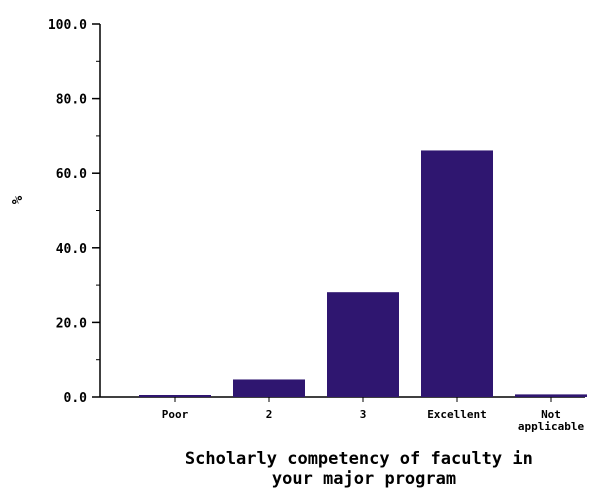  What do you see at coordinates (551, 414) in the screenshot?
I see `x-tick-label-line: Not` at bounding box center [551, 414].